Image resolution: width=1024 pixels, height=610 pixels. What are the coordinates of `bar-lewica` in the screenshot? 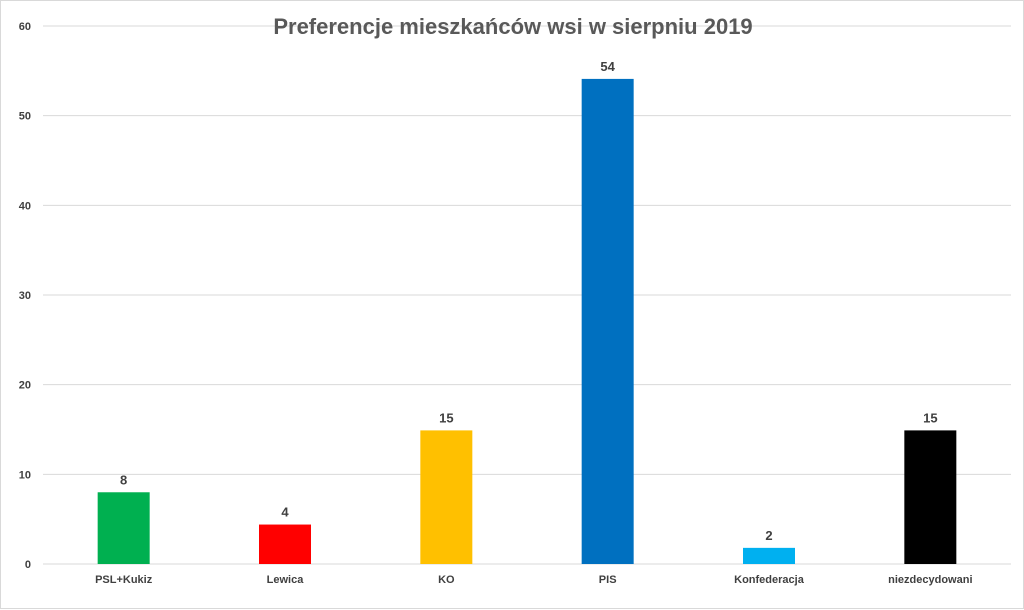 It's located at (285, 544).